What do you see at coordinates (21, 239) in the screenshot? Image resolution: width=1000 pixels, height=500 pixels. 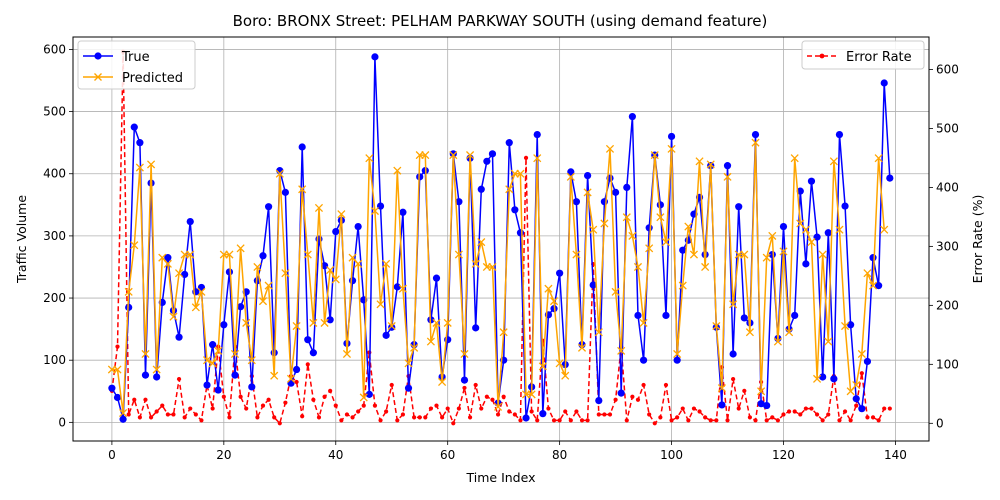 I see `y-axis-title: Traffic Volume` at bounding box center [21, 239].